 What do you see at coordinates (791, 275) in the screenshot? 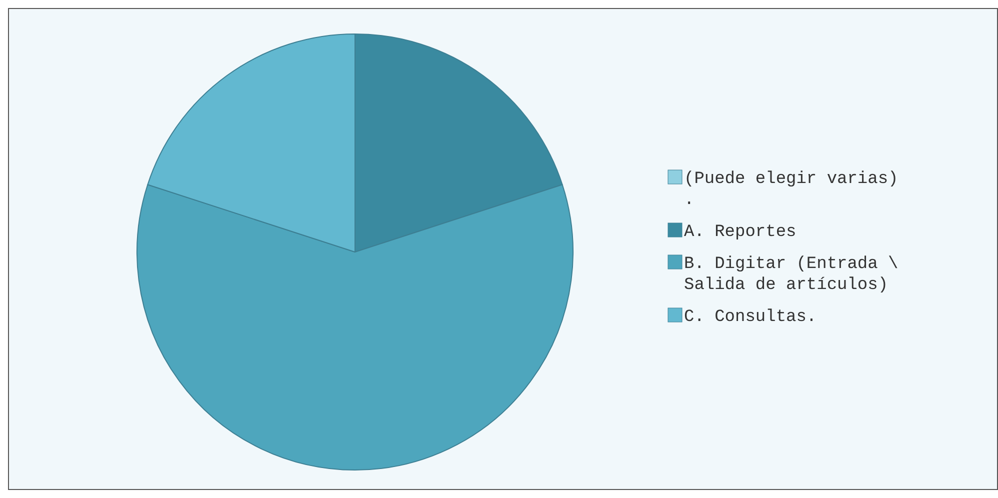
I see `legend-label: B. Digitar (Entrada \ Salida de artículos)` at bounding box center [791, 275].